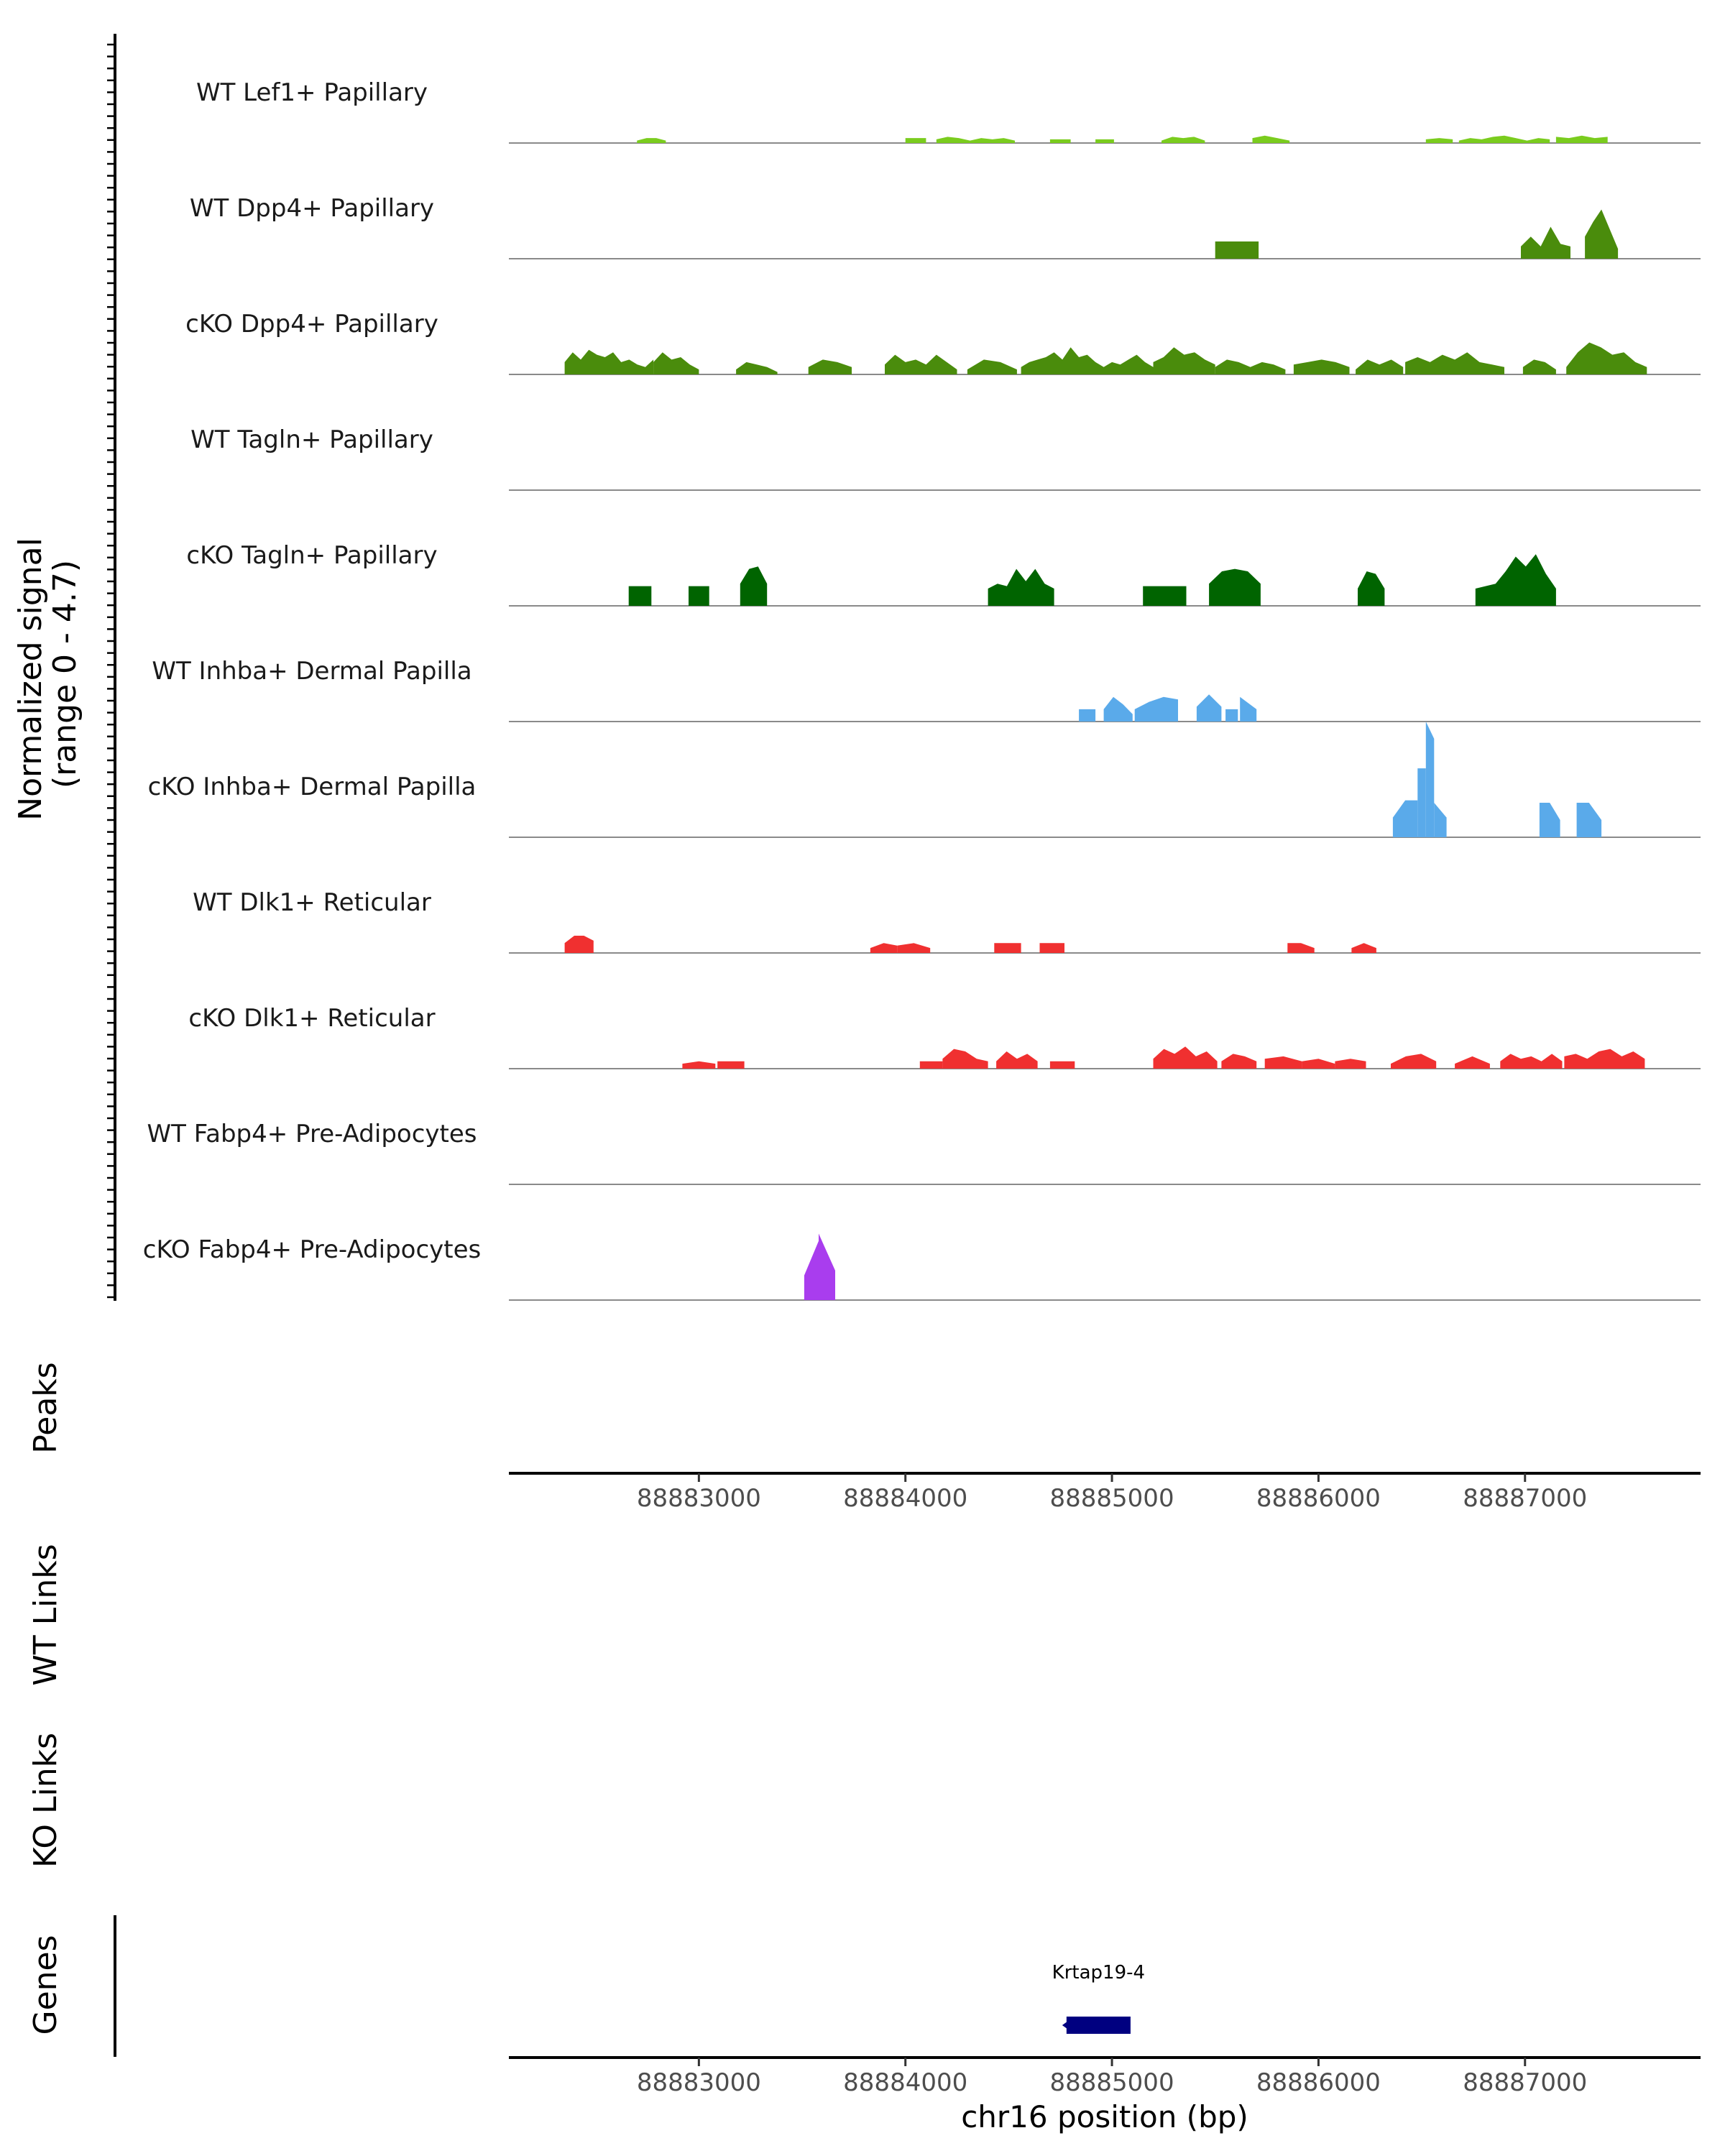  I want to click on gene-annotation-track: Krtap19-4, so click(1098, 1998).